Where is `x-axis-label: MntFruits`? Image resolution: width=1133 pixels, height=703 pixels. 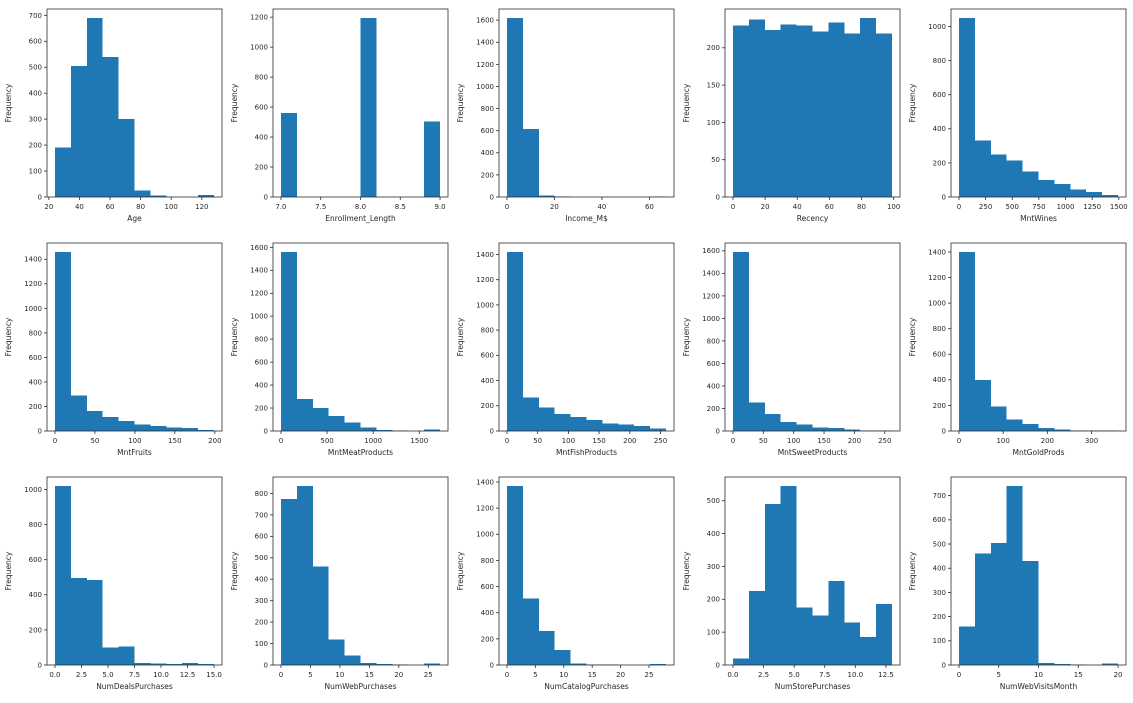 x-axis-label: MntFruits is located at coordinates (134, 452).